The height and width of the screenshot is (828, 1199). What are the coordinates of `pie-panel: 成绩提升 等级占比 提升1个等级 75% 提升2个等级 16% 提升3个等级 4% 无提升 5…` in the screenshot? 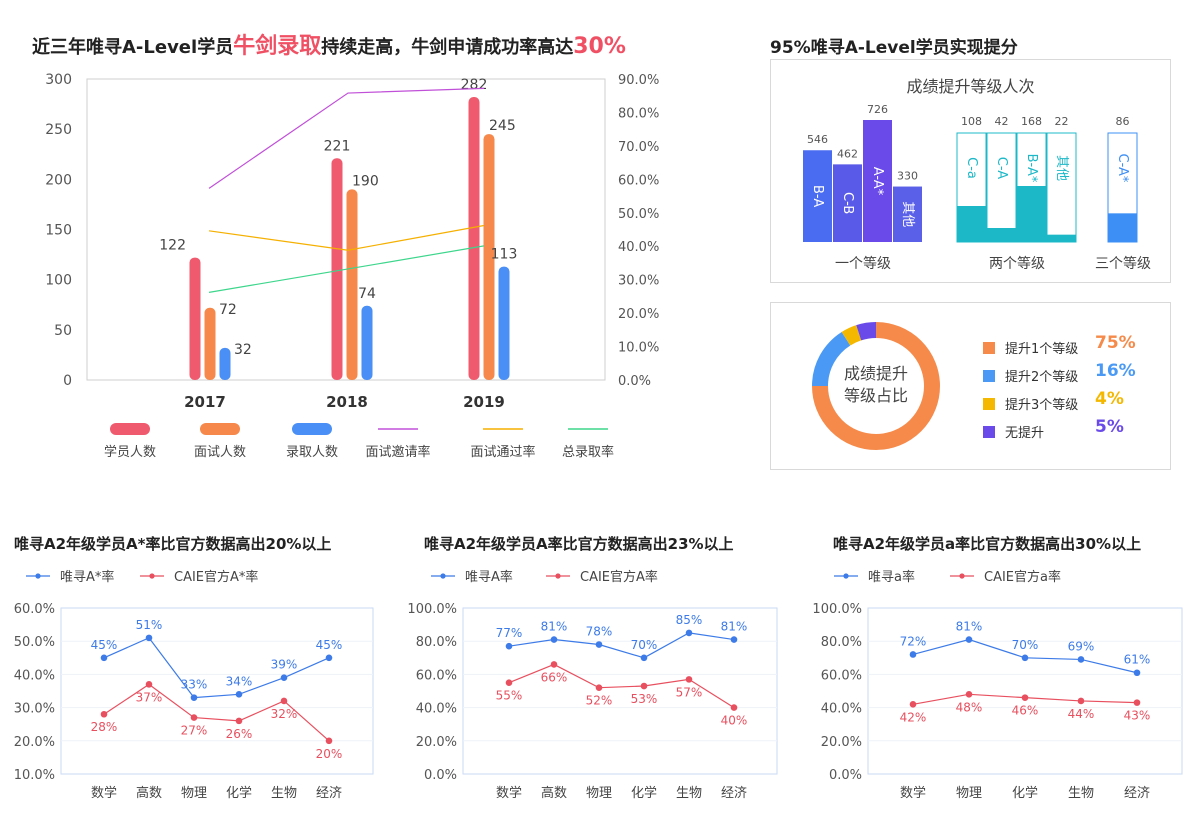 It's located at (970, 386).